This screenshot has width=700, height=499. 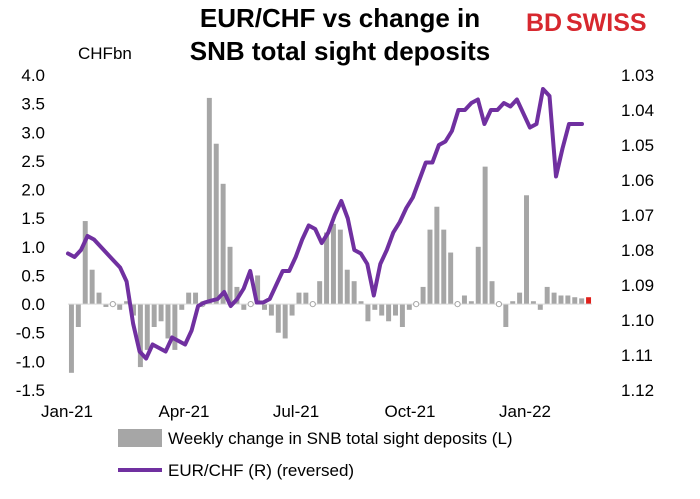 What do you see at coordinates (544, 22) in the screenshot?
I see `brand-logo-bd: BD` at bounding box center [544, 22].